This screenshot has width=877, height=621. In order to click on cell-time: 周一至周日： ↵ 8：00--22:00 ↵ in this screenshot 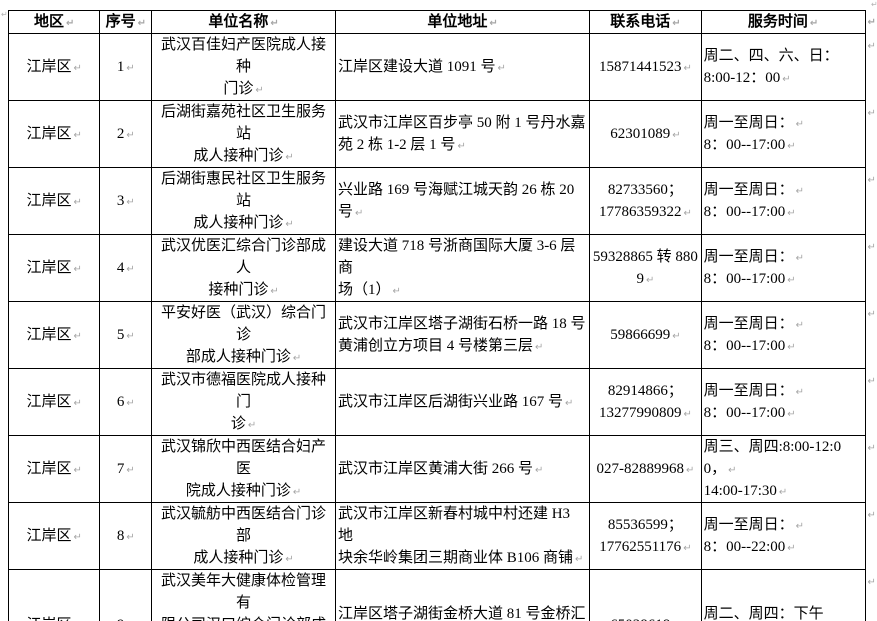, I will do `click(783, 536)`.